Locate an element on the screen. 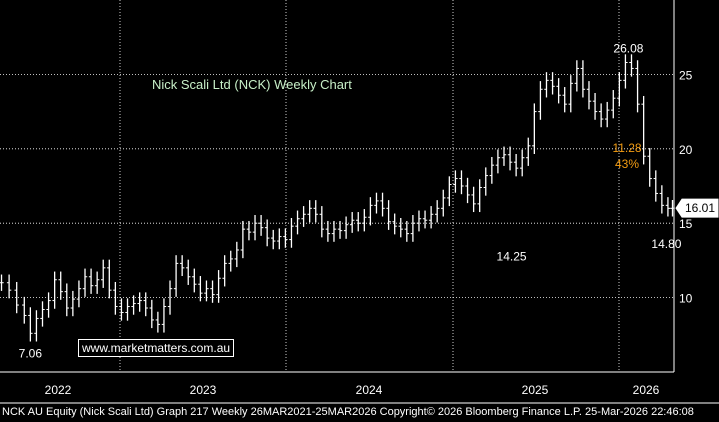 This screenshot has height=422, width=719. y-tick-label: 15 is located at coordinates (686, 224).